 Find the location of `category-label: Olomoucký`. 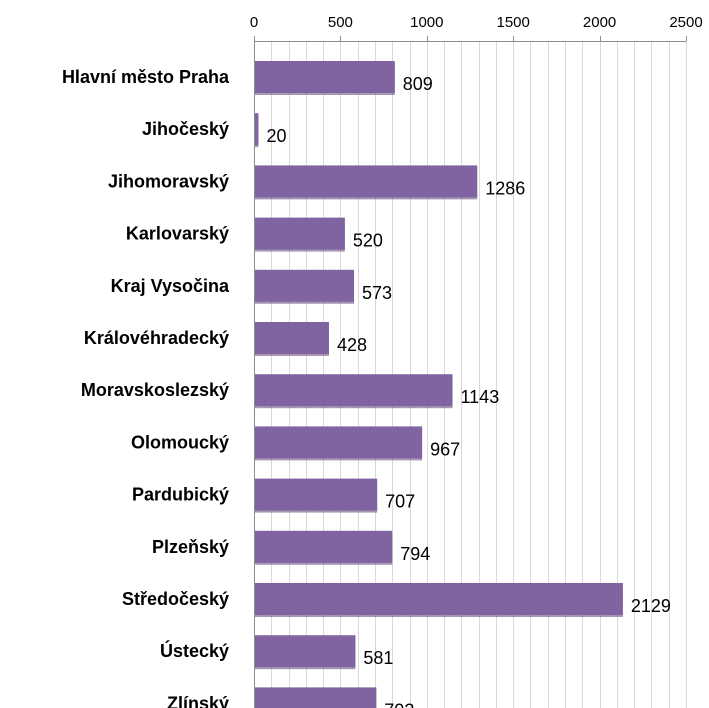

category-label: Olomoucký is located at coordinates (180, 442).